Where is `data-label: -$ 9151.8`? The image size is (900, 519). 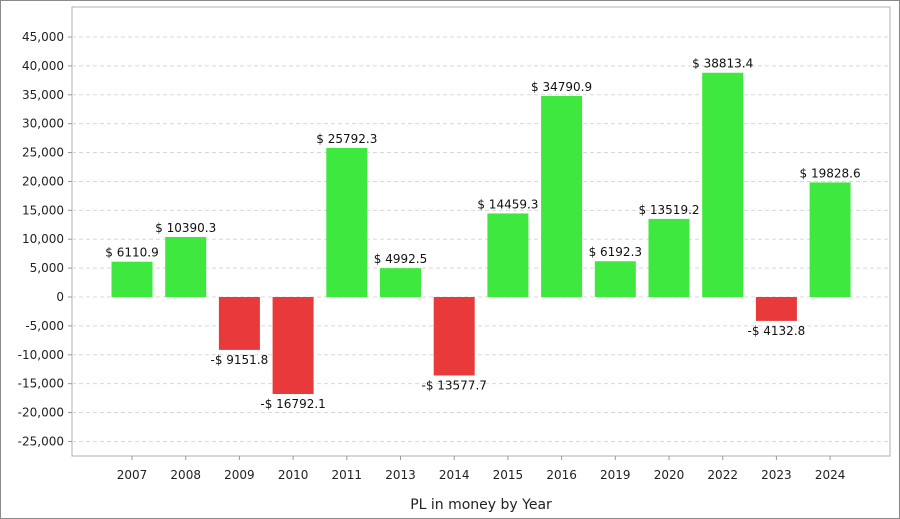
data-label: -$ 9151.8 is located at coordinates (240, 360).